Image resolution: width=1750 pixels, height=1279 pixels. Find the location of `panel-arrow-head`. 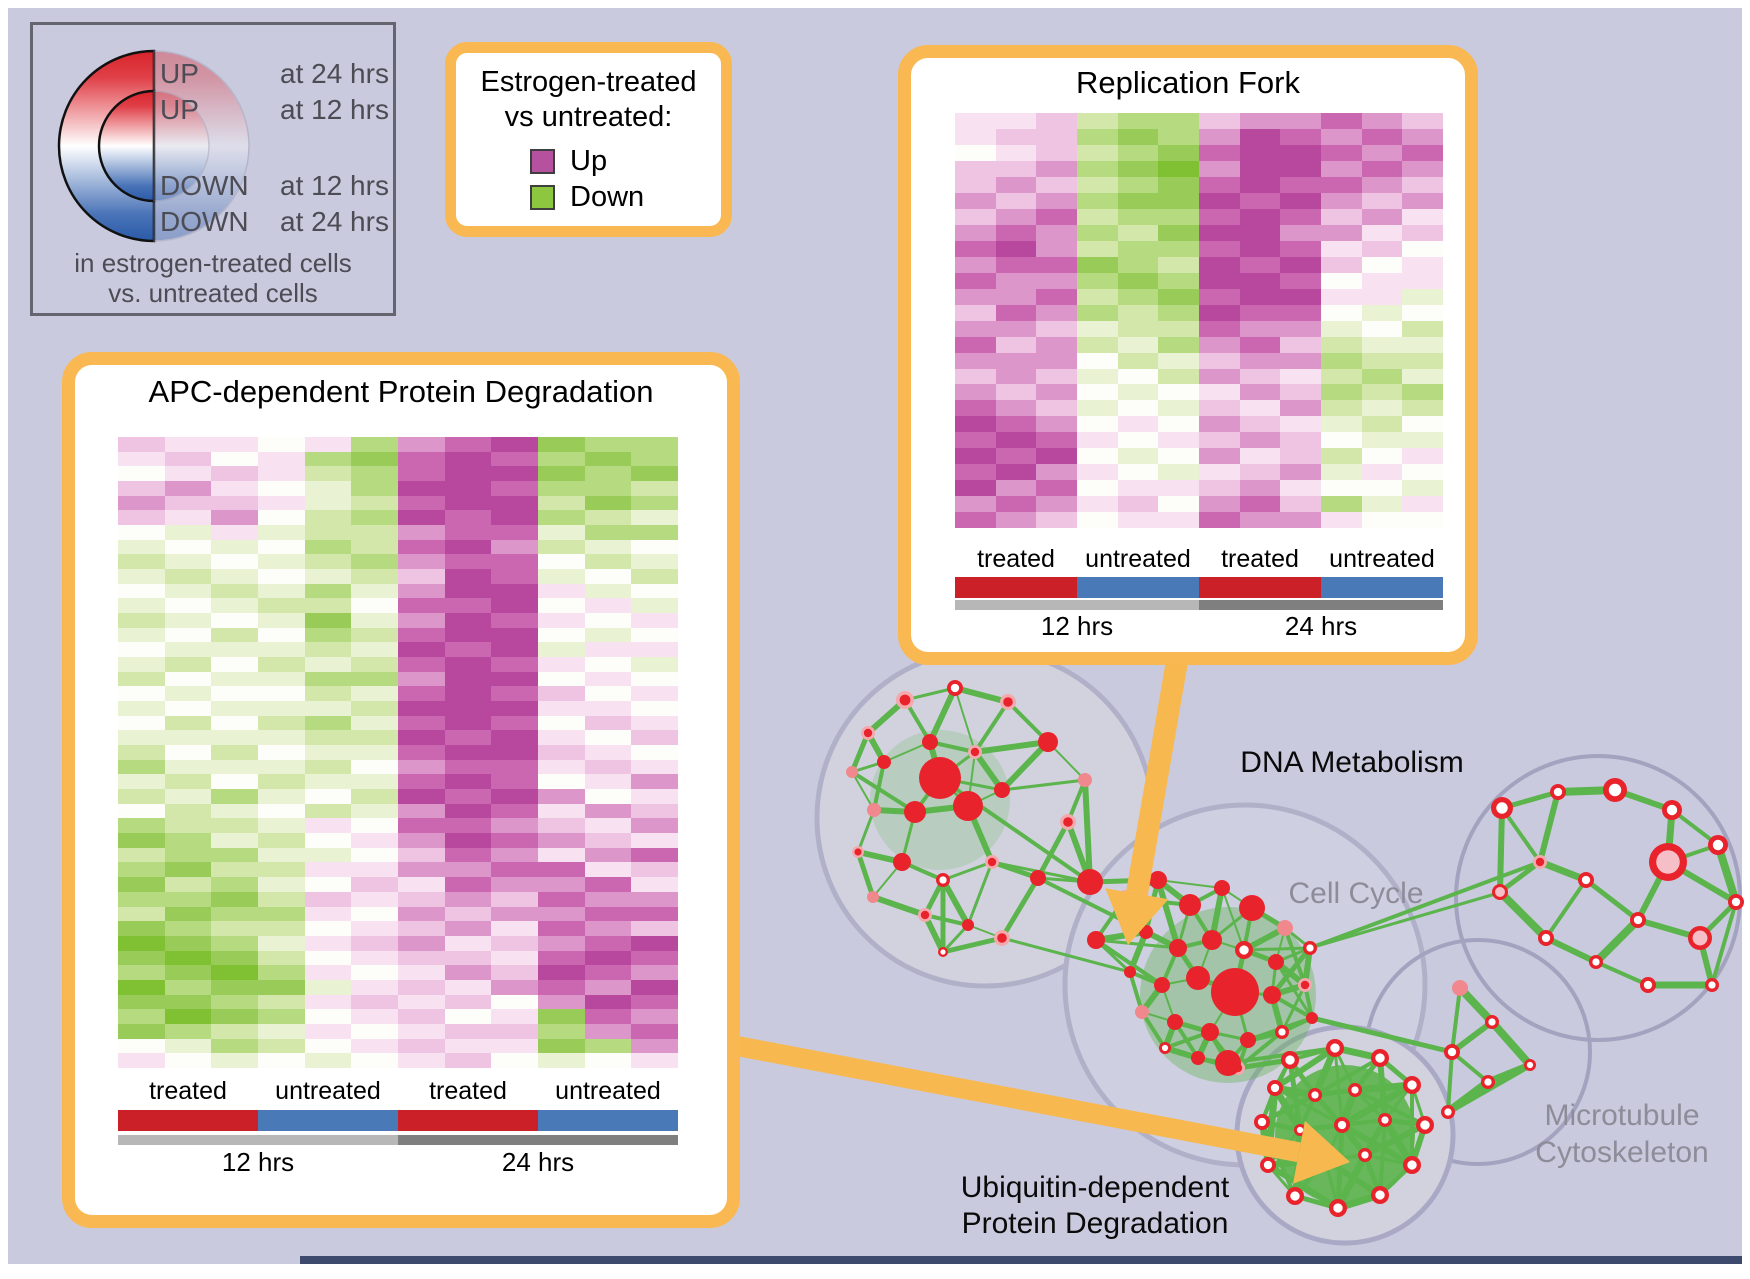

panel-arrow-head is located at coordinates (1137, 916).